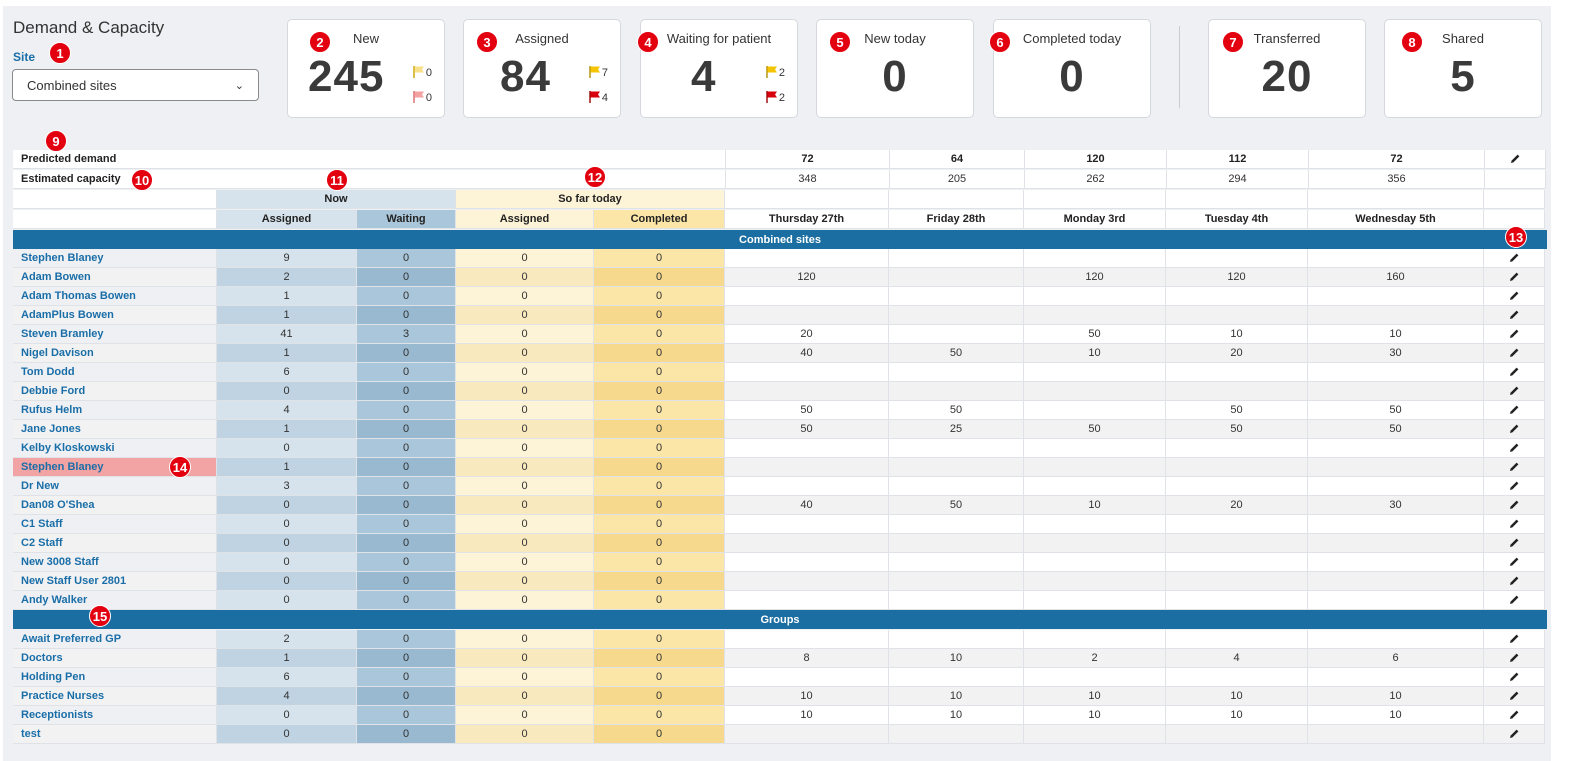  Describe the element at coordinates (115, 448) in the screenshot. I see `row-name-link: Kelby Kloskowski` at that location.